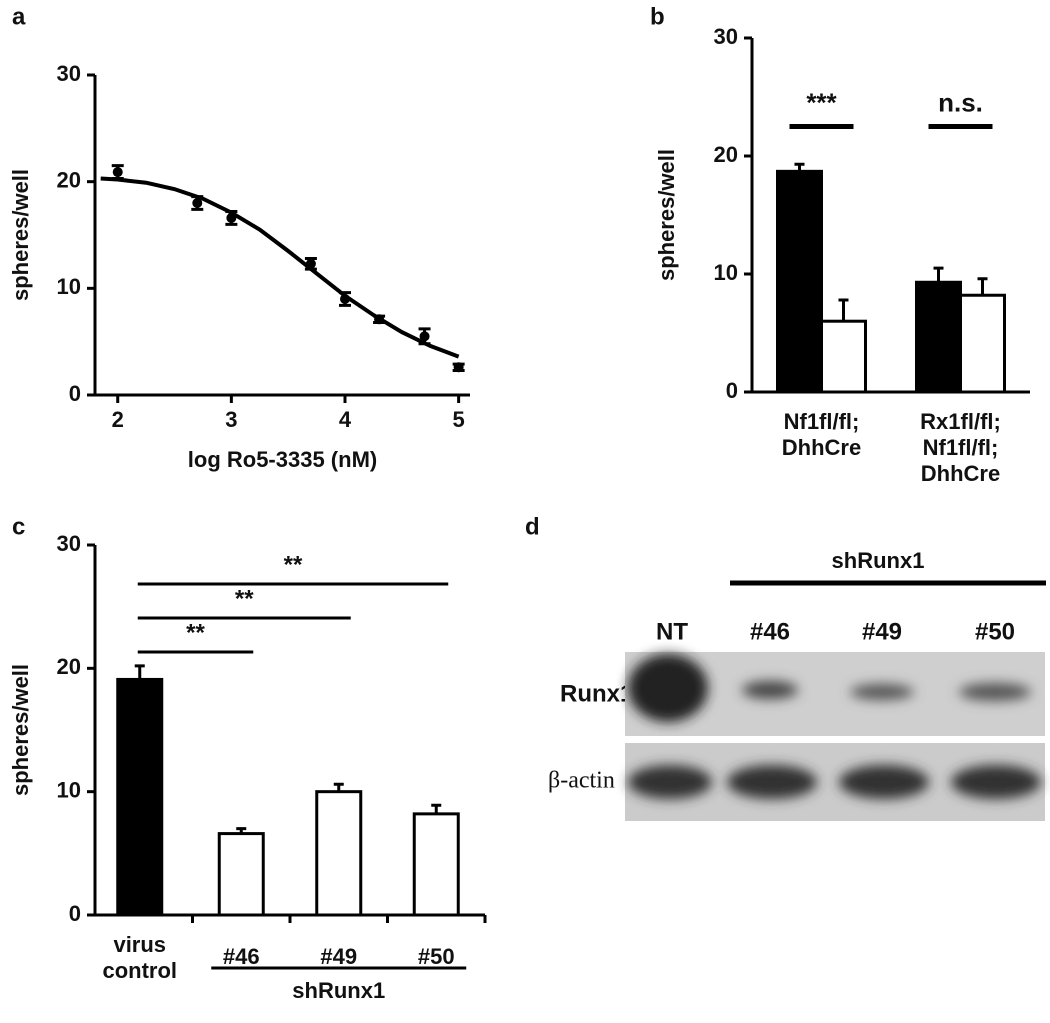 Image resolution: width=1050 pixels, height=1023 pixels. What do you see at coordinates (878, 560) in the screenshot?
I see `blot-group-label: shRunx1` at bounding box center [878, 560].